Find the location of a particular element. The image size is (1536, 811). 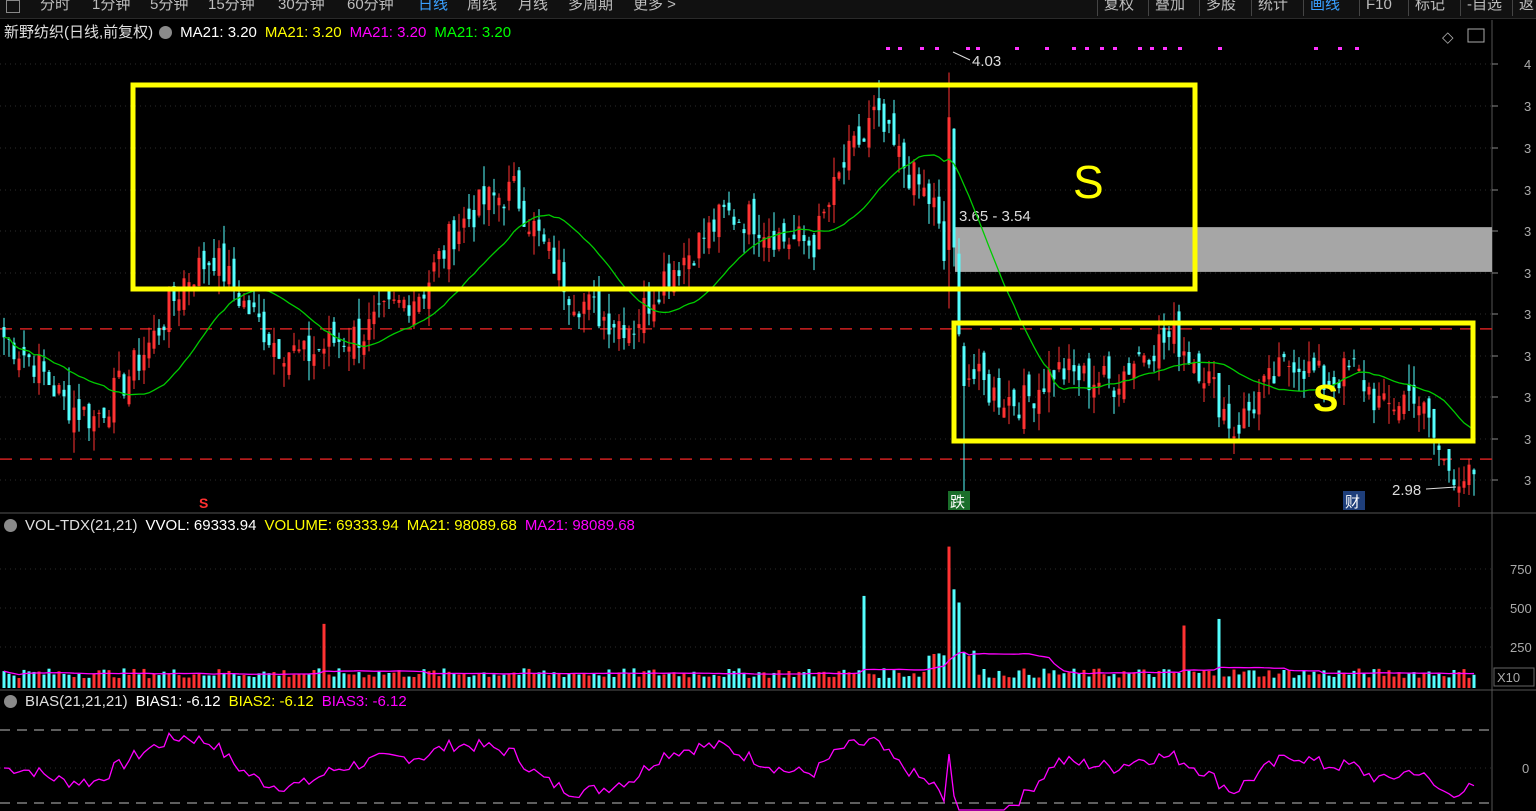

vol-legend-item-0: VVOL: 69333.94 is located at coordinates (201, 525).